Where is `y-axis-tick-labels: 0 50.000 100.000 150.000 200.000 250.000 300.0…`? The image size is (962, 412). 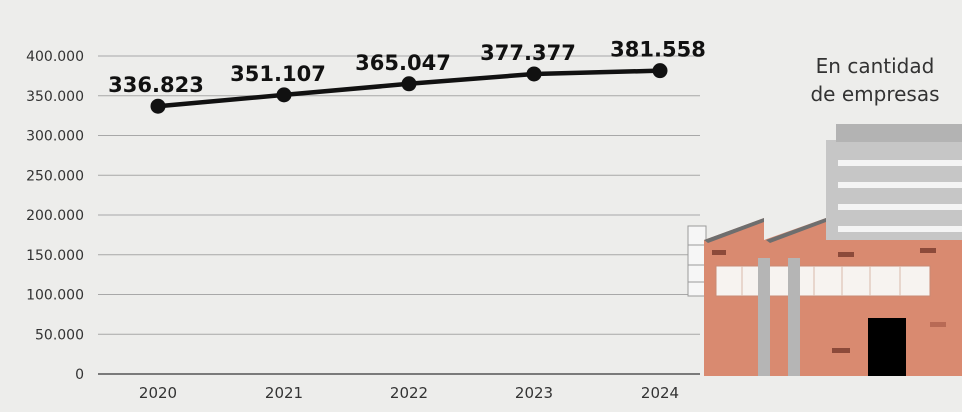
y-axis-tick-labels: 0 50.000 100.000 150.000 200.000 250.000 300.0… is located at coordinates (55, 216).